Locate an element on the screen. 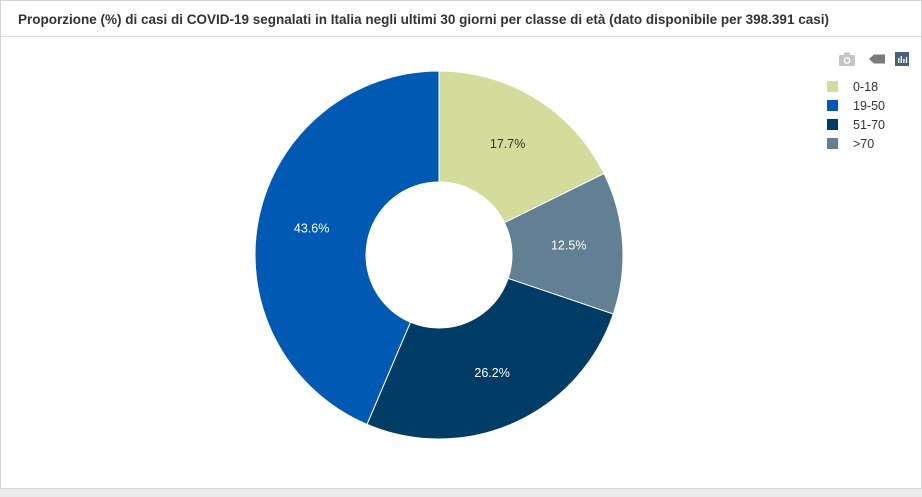  camera-icon is located at coordinates (847, 59).